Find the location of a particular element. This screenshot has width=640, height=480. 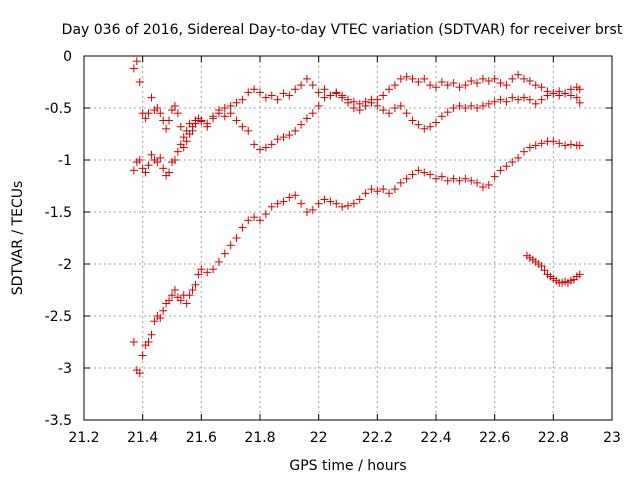

x-tick-label: 23 is located at coordinates (612, 438).